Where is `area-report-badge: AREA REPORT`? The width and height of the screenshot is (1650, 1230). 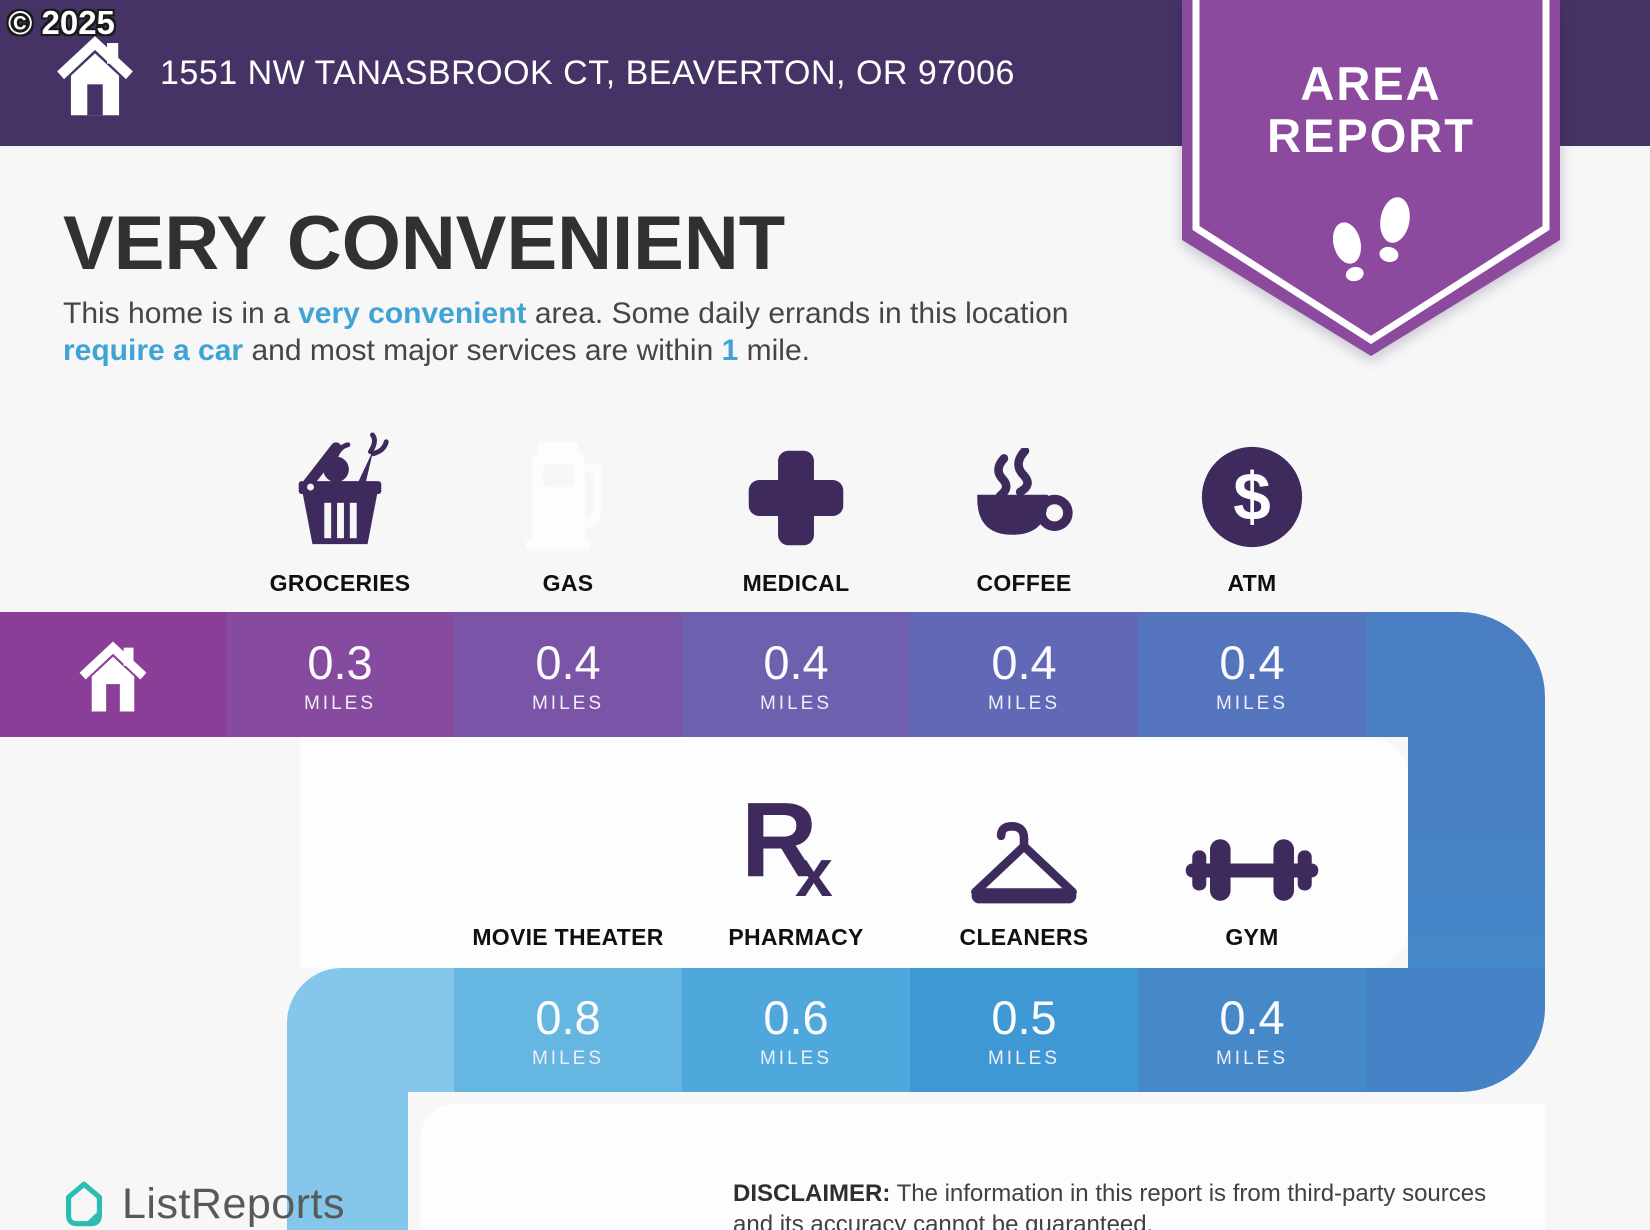 area-report-badge: AREA REPORT is located at coordinates (1371, 178).